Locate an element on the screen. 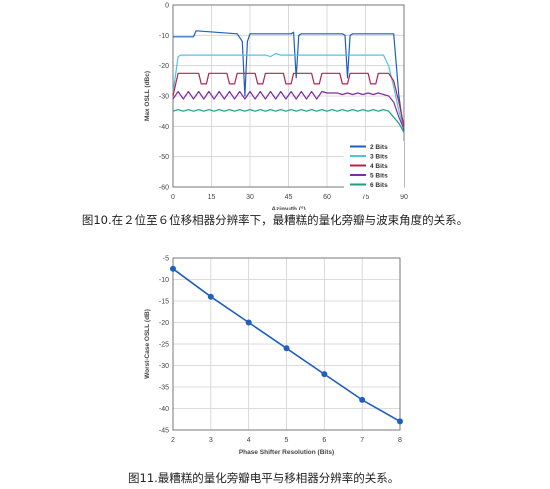  legend-label: 4 Bits is located at coordinates (379, 166).